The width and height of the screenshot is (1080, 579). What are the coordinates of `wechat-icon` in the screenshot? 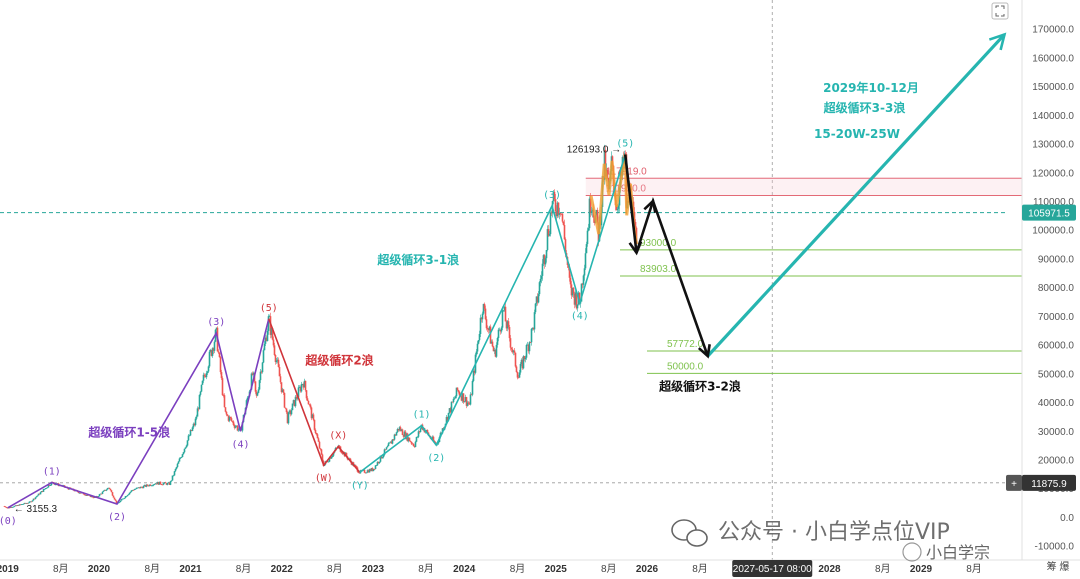 It's located at (689, 533).